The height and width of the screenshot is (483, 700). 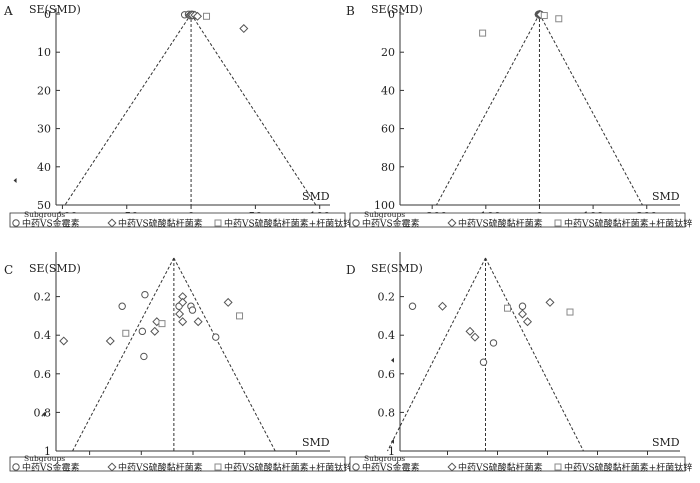 What do you see at coordinates (388, 167) in the screenshot?
I see `y-tick-label: 80` at bounding box center [388, 167].